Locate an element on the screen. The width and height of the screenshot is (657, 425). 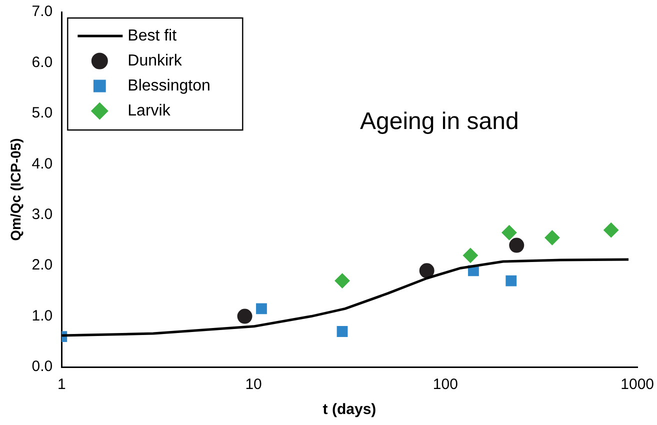
y-tick-label: 1.0 is located at coordinates (42, 315).